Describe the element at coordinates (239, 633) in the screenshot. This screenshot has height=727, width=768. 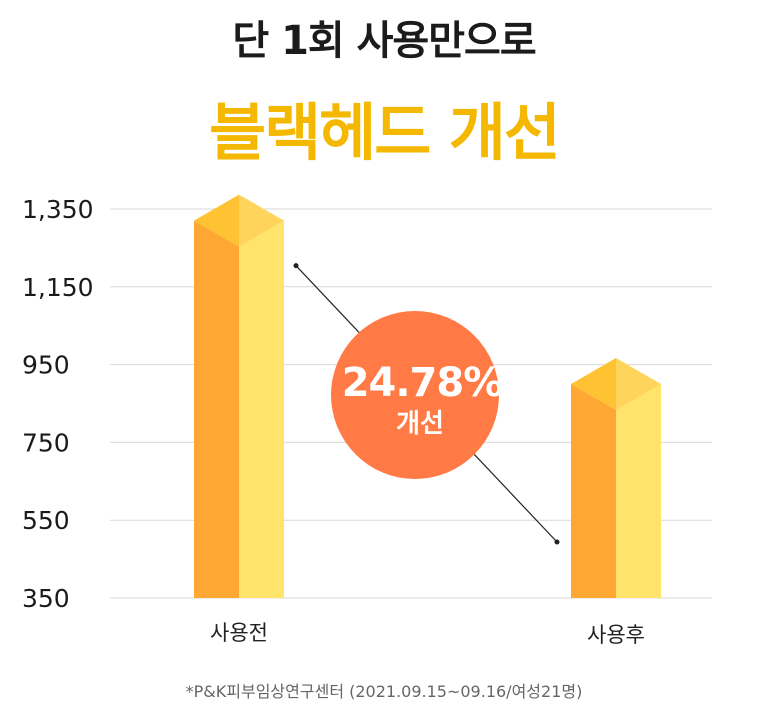
I see `x-category-label: 사용전` at that location.